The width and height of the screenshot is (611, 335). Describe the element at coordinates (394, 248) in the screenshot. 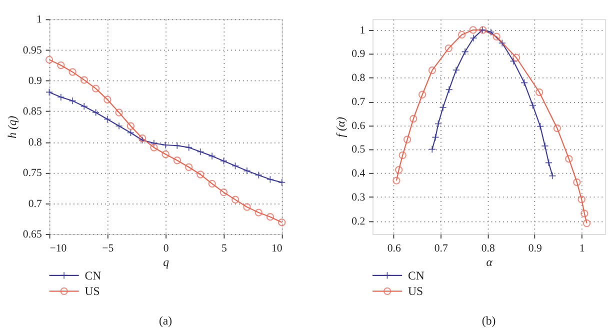

I see `x-tick-label: 0.6` at that location.